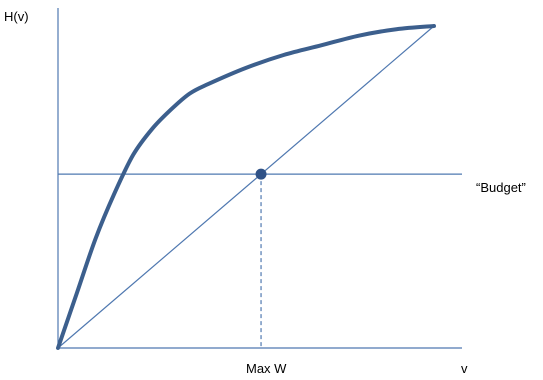 Image resolution: width=543 pixels, height=380 pixels. What do you see at coordinates (266, 368) in the screenshot?
I see `max-w-label: Max W` at bounding box center [266, 368].